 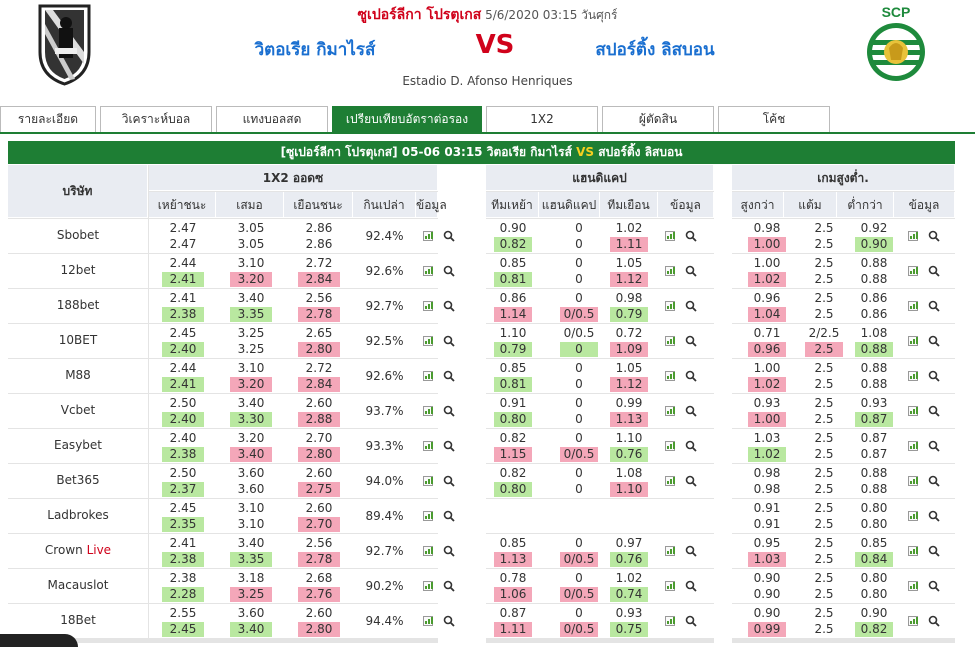 I want to click on bookmaker-name: Bet365, so click(x=78, y=481).